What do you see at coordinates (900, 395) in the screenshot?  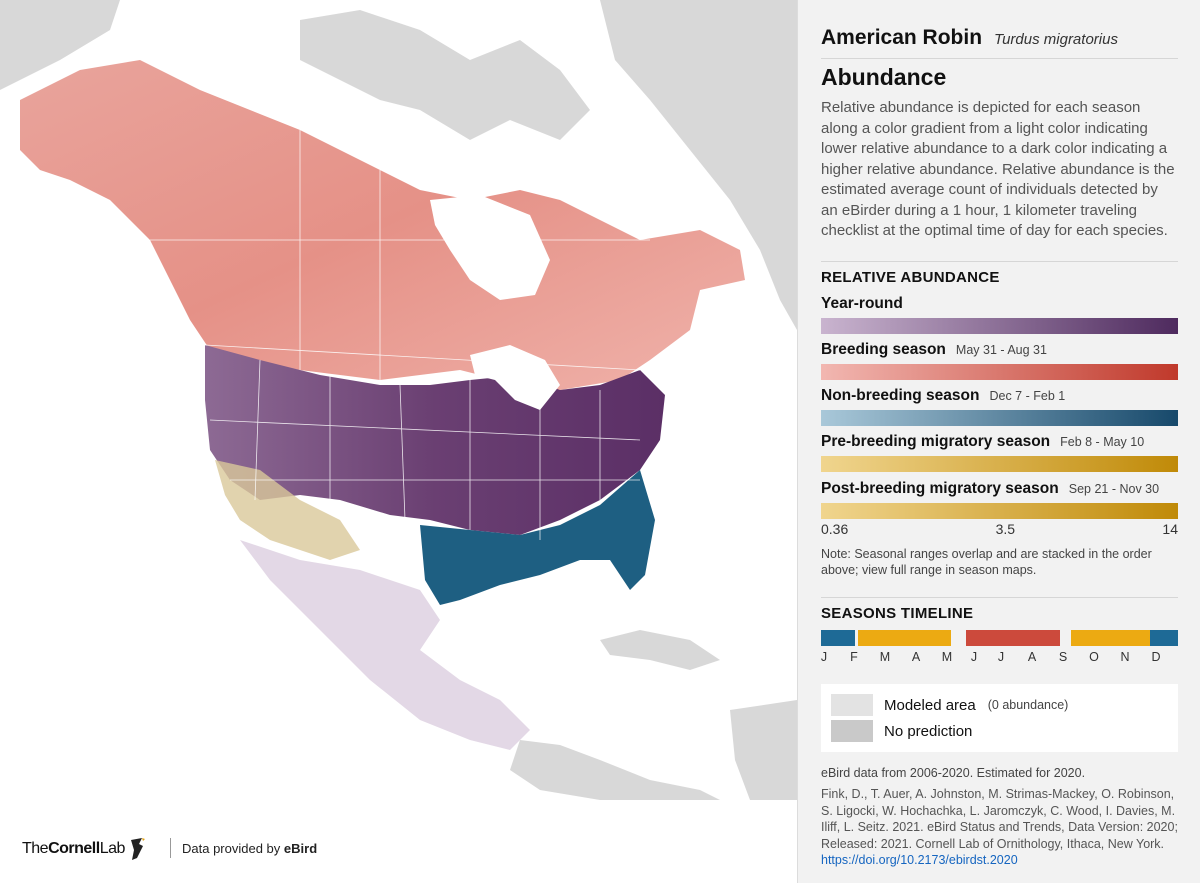 I see `season-name: Non-breeding season` at bounding box center [900, 395].